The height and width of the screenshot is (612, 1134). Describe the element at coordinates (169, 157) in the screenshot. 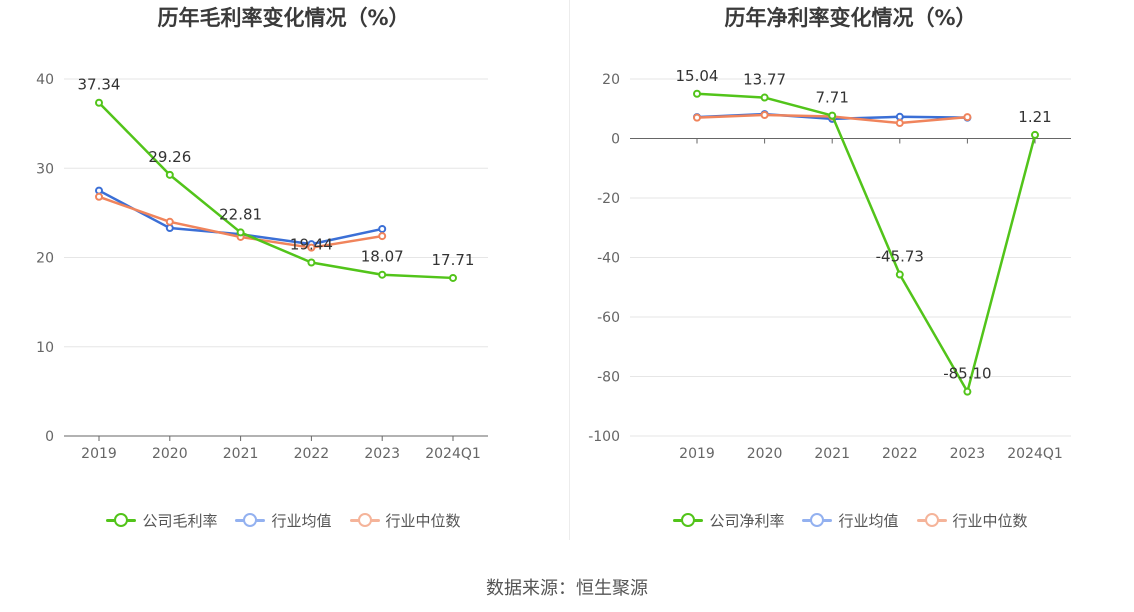

I see `data-label: 29.26` at that location.